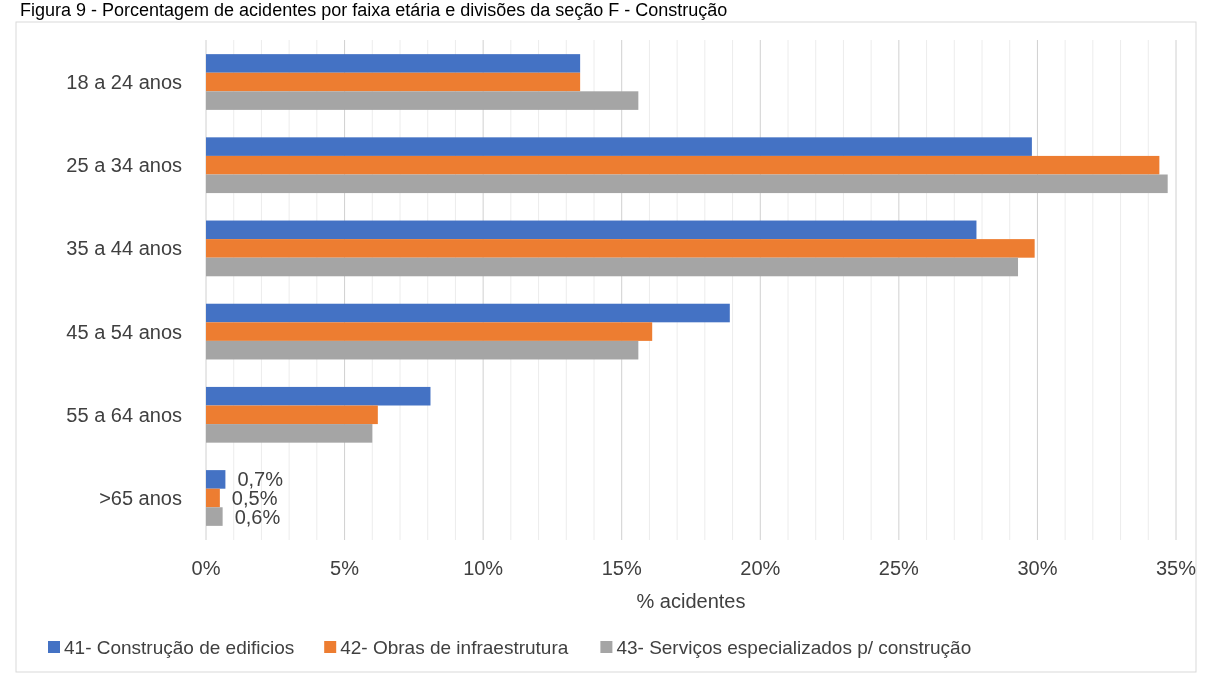 This screenshot has height=675, width=1206. I want to click on x-axis-title: % acidentes, so click(691, 601).